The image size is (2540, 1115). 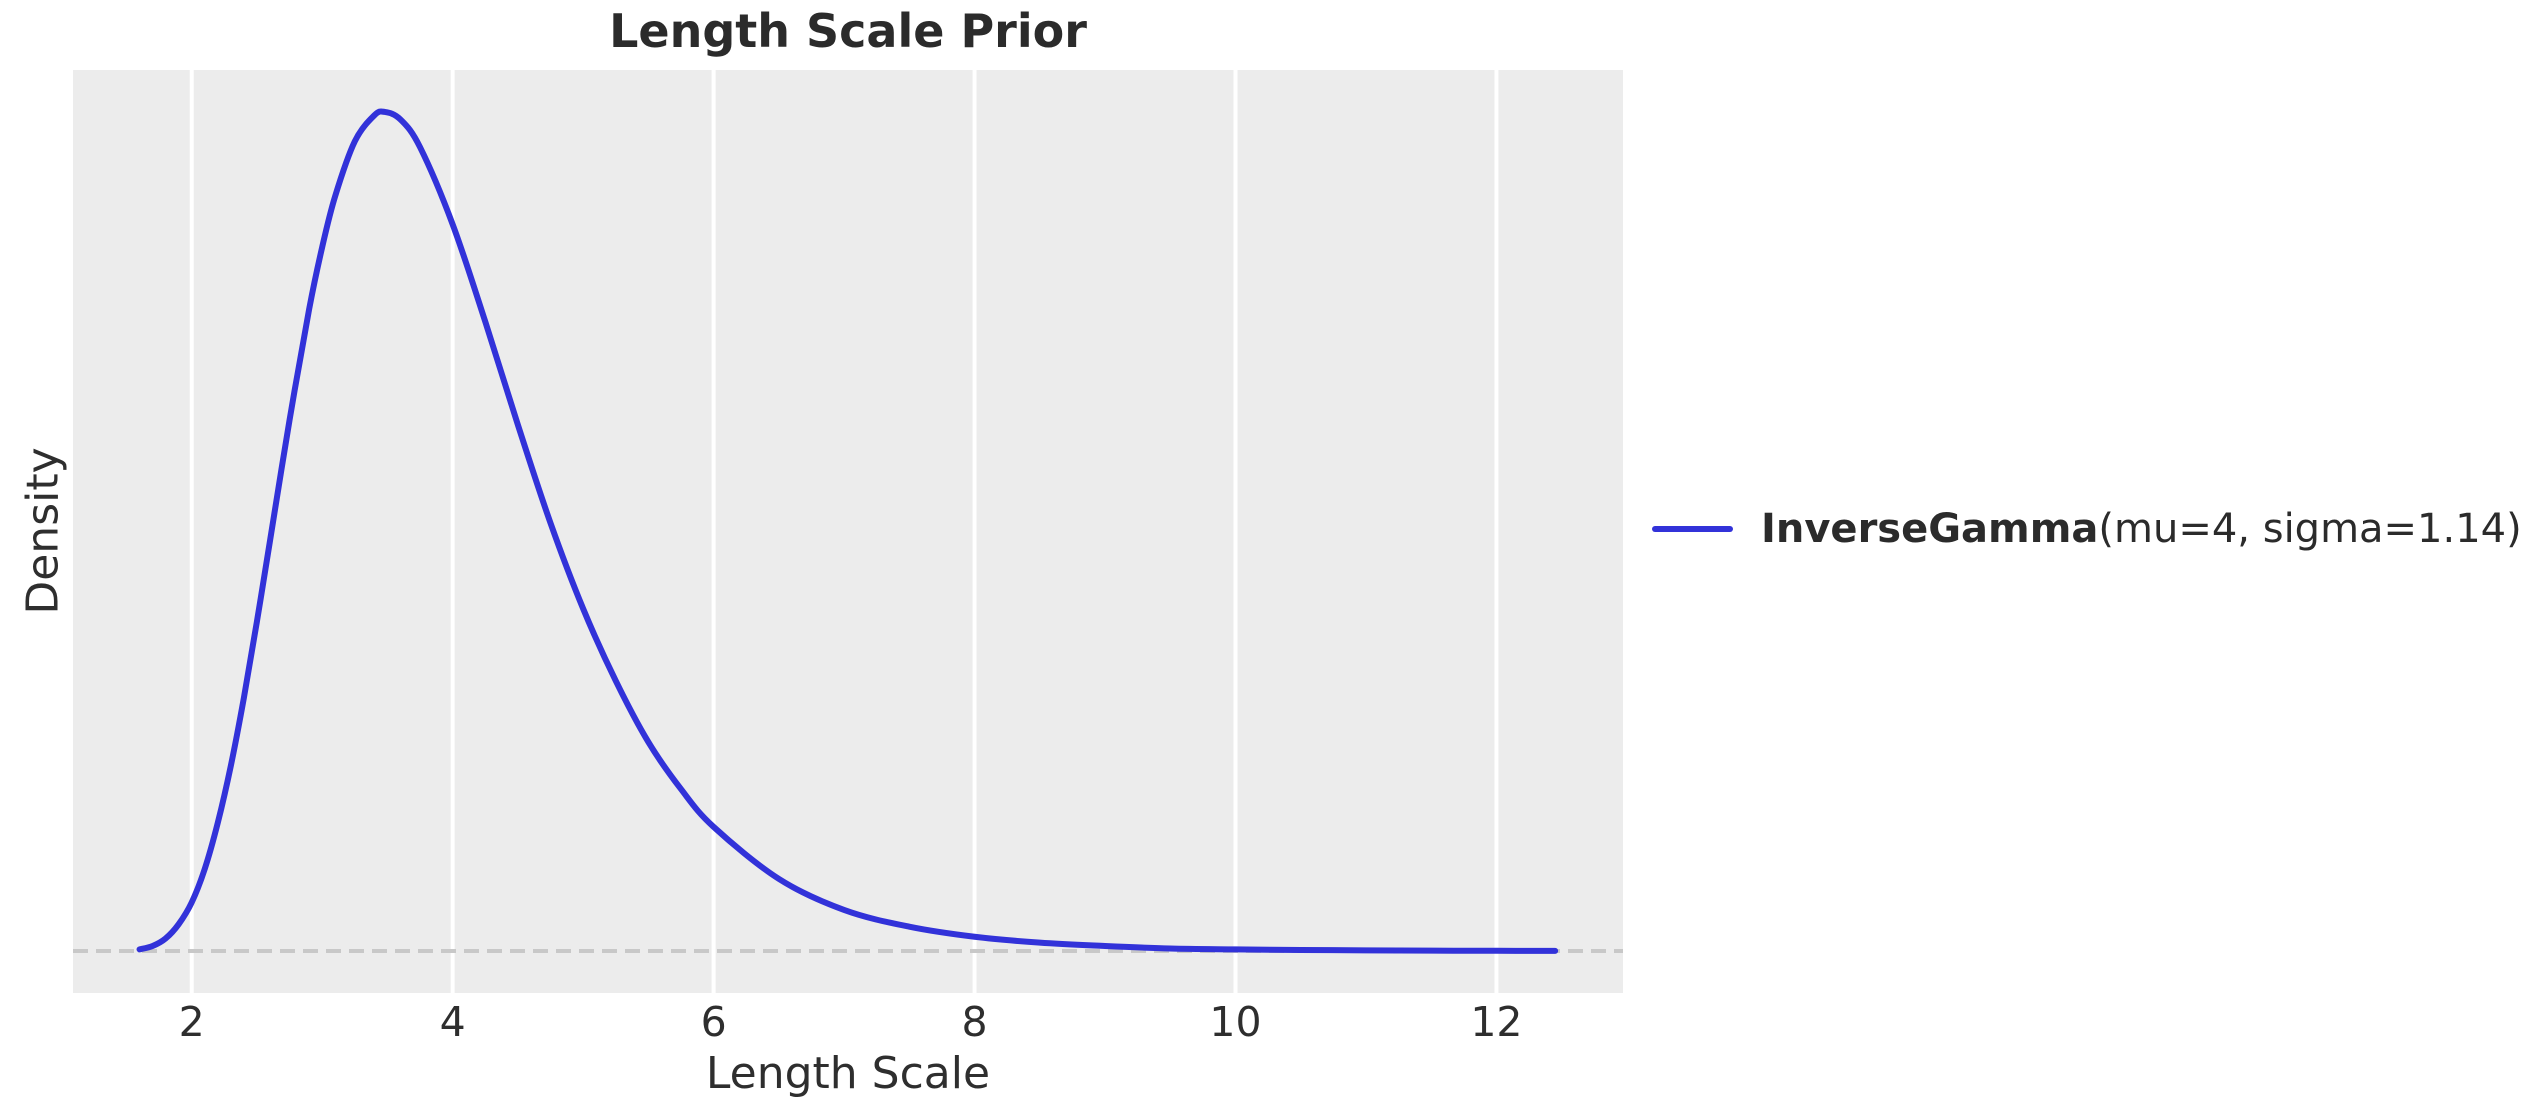 I want to click on legend-label: InverseGamma(mu=4, sigma=1.14), so click(x=2141, y=529).